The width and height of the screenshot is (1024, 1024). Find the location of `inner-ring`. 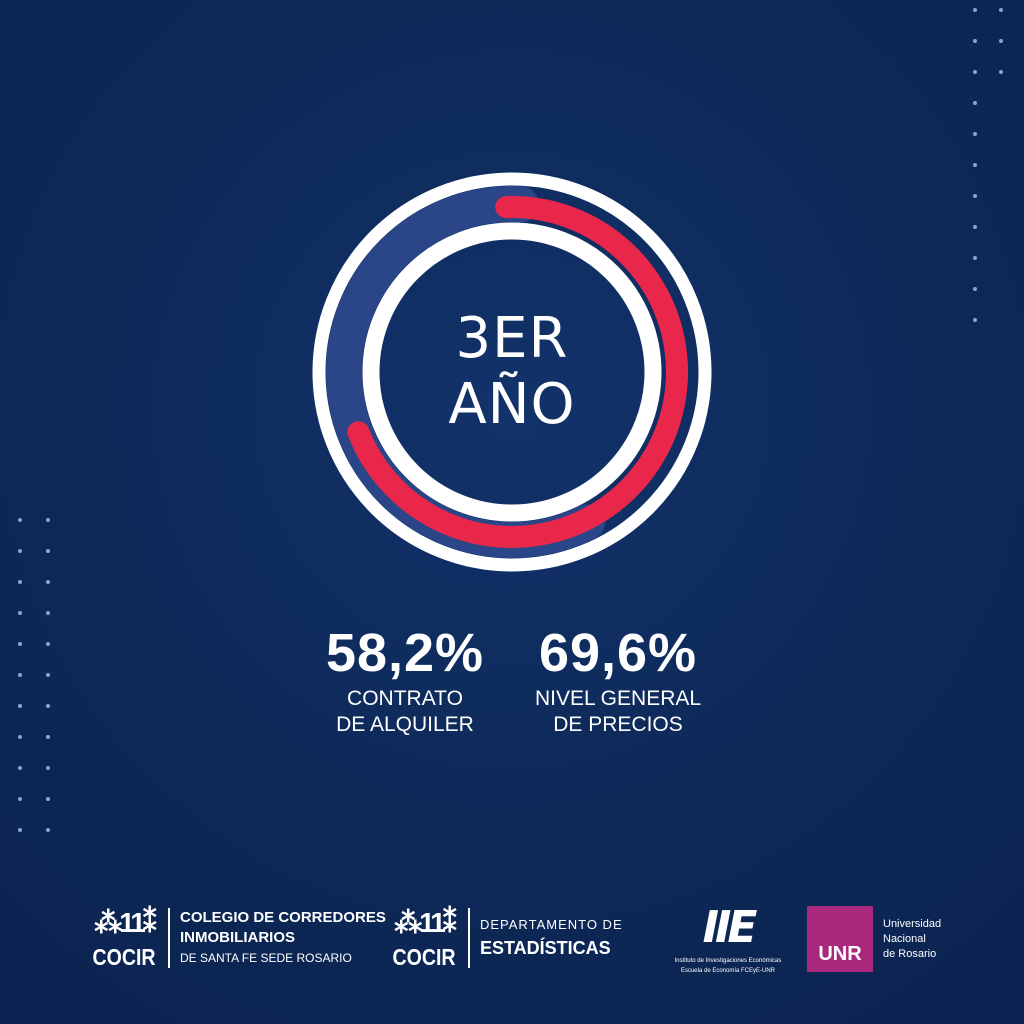

inner-ring is located at coordinates (512, 372).